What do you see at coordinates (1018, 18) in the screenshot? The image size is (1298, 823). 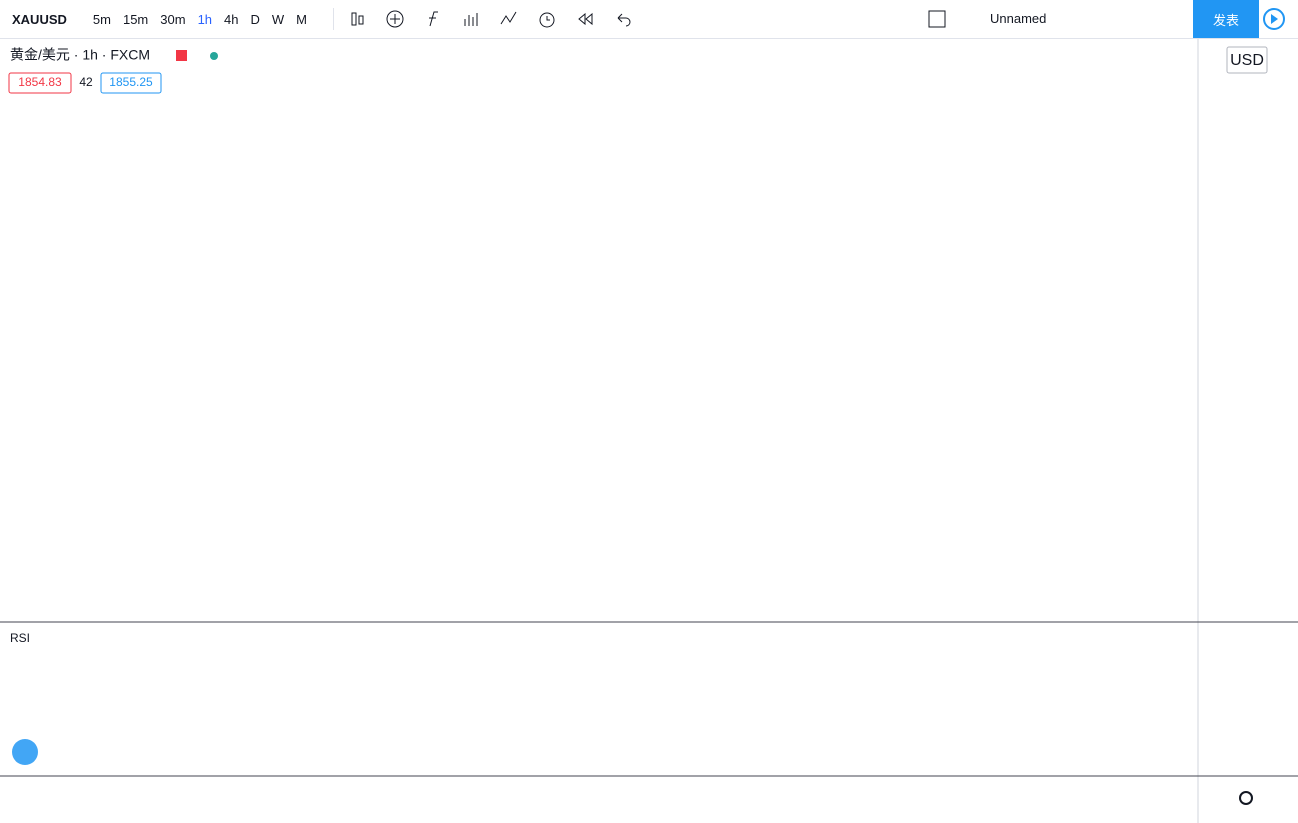 I see `layout-name: Unnamed` at bounding box center [1018, 18].